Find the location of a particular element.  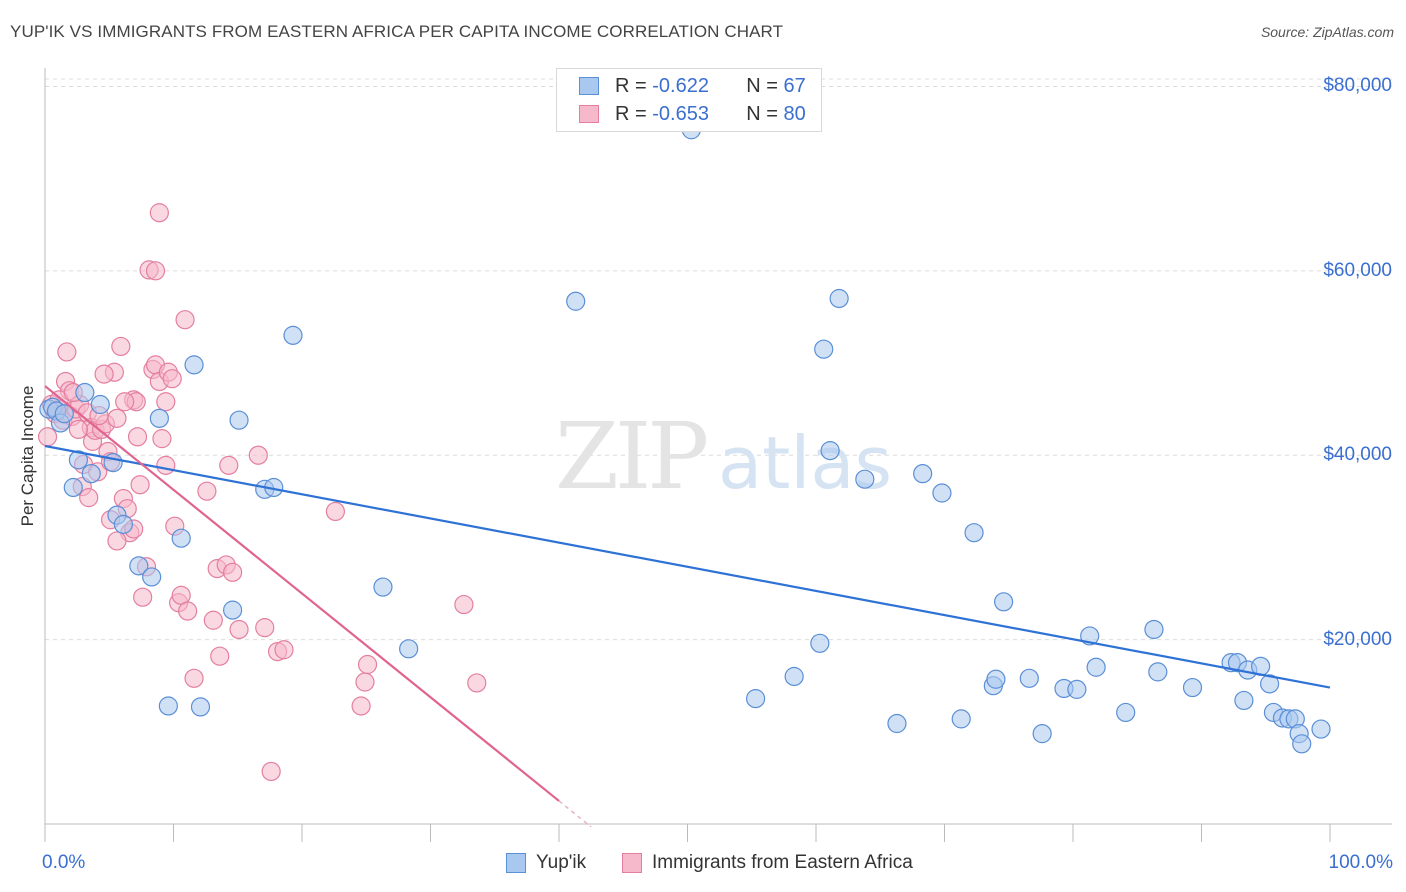

legend-row-eastern-africa: R = -0.653 N = 80 is located at coordinates (692, 114).